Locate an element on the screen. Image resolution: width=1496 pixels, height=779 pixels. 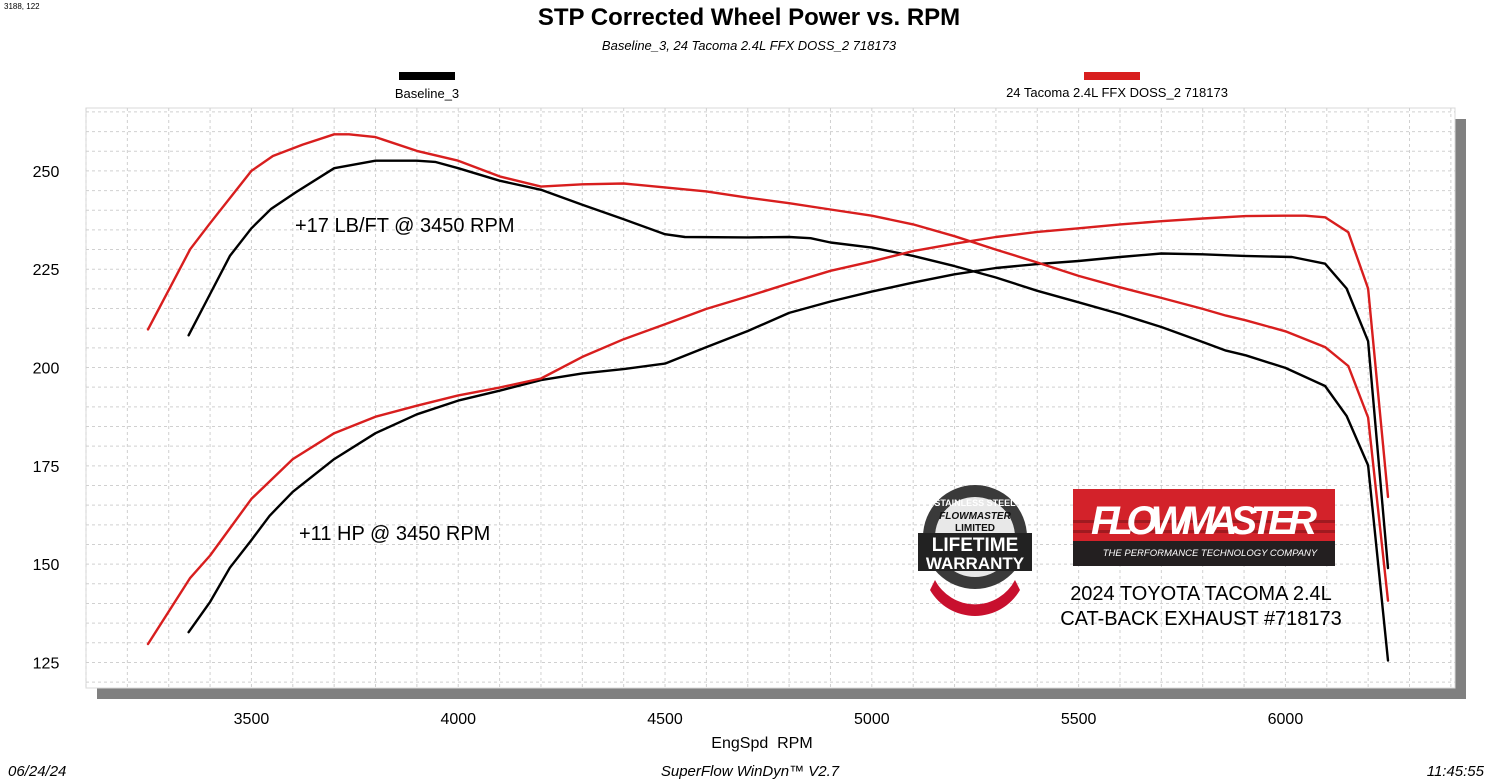
x-tick-label: 4500 is located at coordinates (665, 719).